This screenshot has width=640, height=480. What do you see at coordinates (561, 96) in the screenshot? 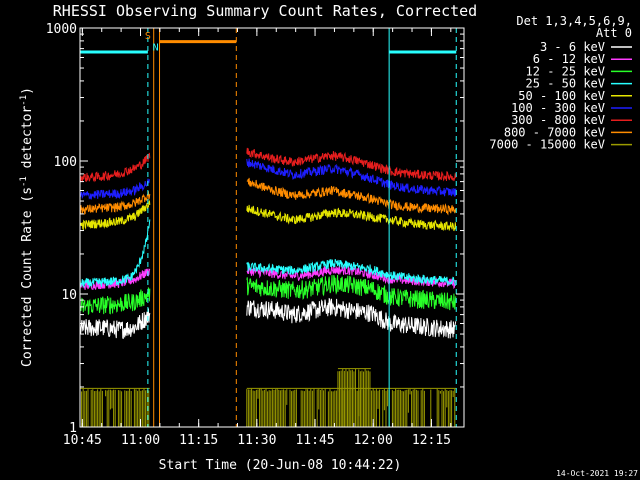
I see `legend-entry-label: 50 - 100 keV` at bounding box center [561, 96].